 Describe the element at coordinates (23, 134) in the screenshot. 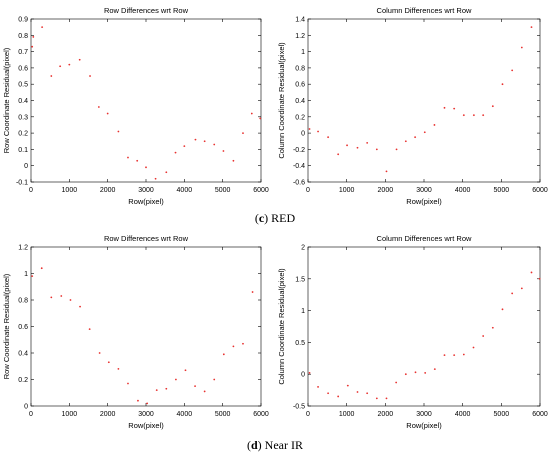

I see `y-tick-label: 0.2` at that location.